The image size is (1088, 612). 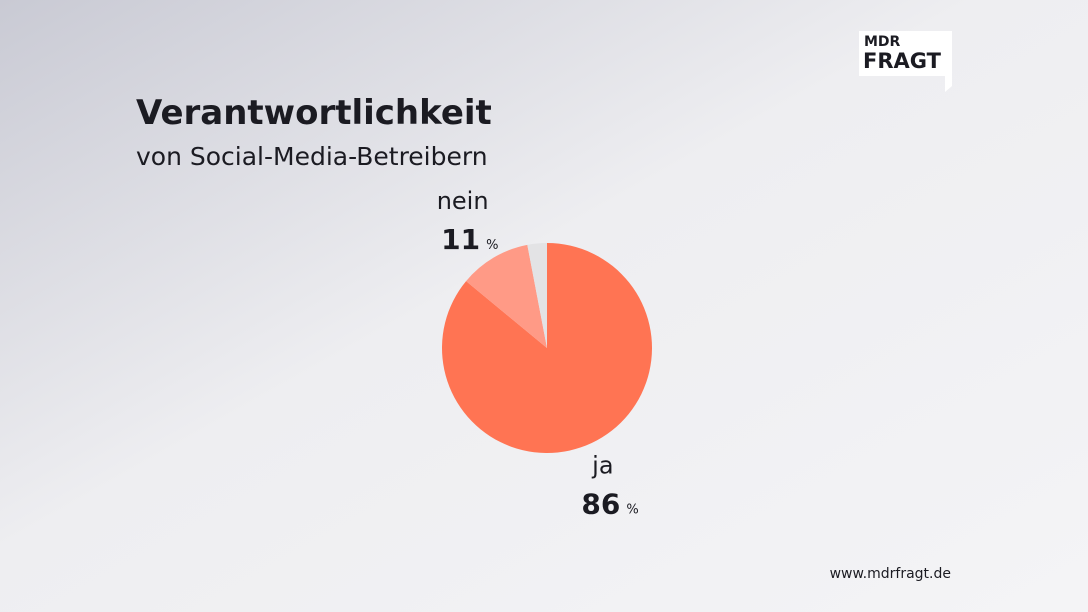 What do you see at coordinates (314, 113) in the screenshot?
I see `chart-title: Verantwortlichkeit` at bounding box center [314, 113].